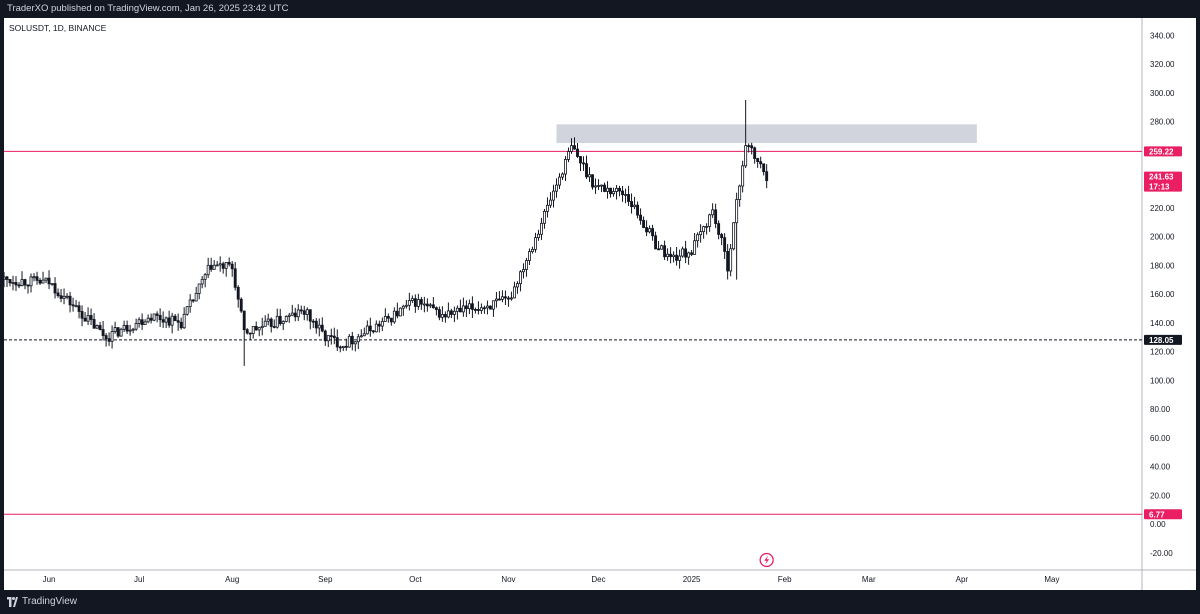 This screenshot has width=1200, height=614. What do you see at coordinates (598, 579) in the screenshot?
I see `x-tick-label: Dec` at bounding box center [598, 579].